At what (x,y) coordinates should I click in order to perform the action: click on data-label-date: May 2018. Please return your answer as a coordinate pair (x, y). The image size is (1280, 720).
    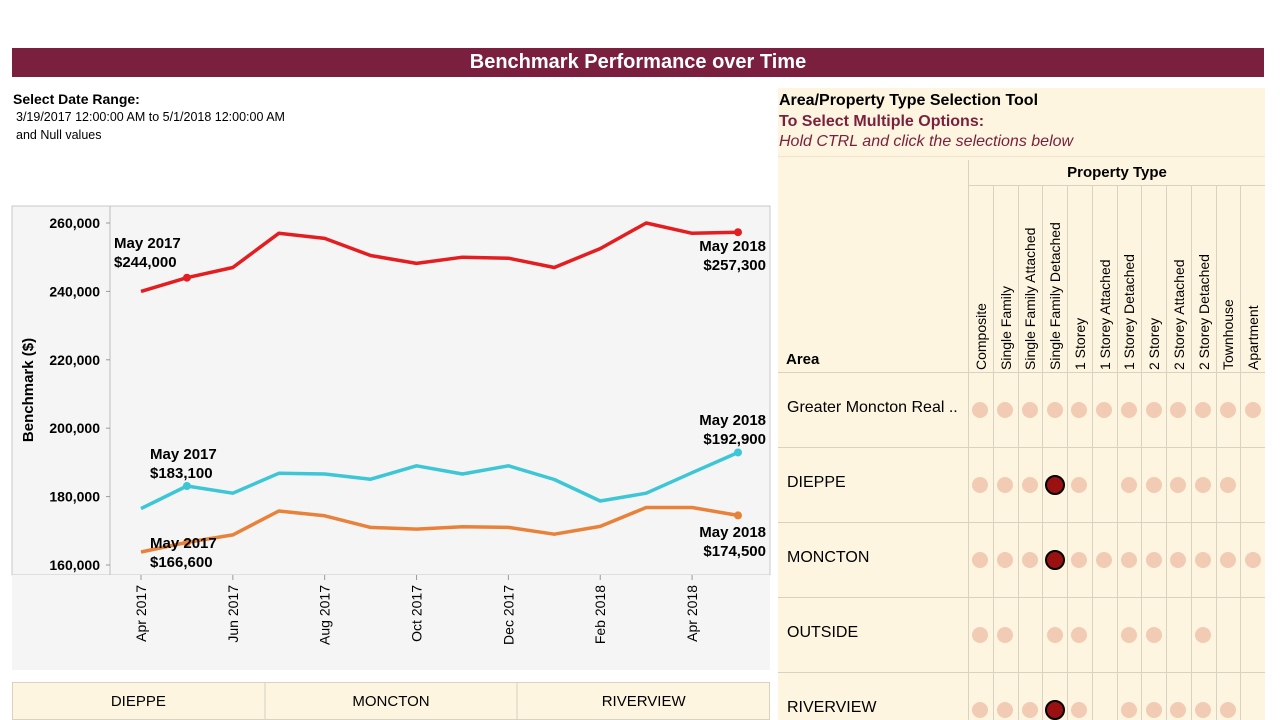
    Looking at the image, I should click on (732, 532).